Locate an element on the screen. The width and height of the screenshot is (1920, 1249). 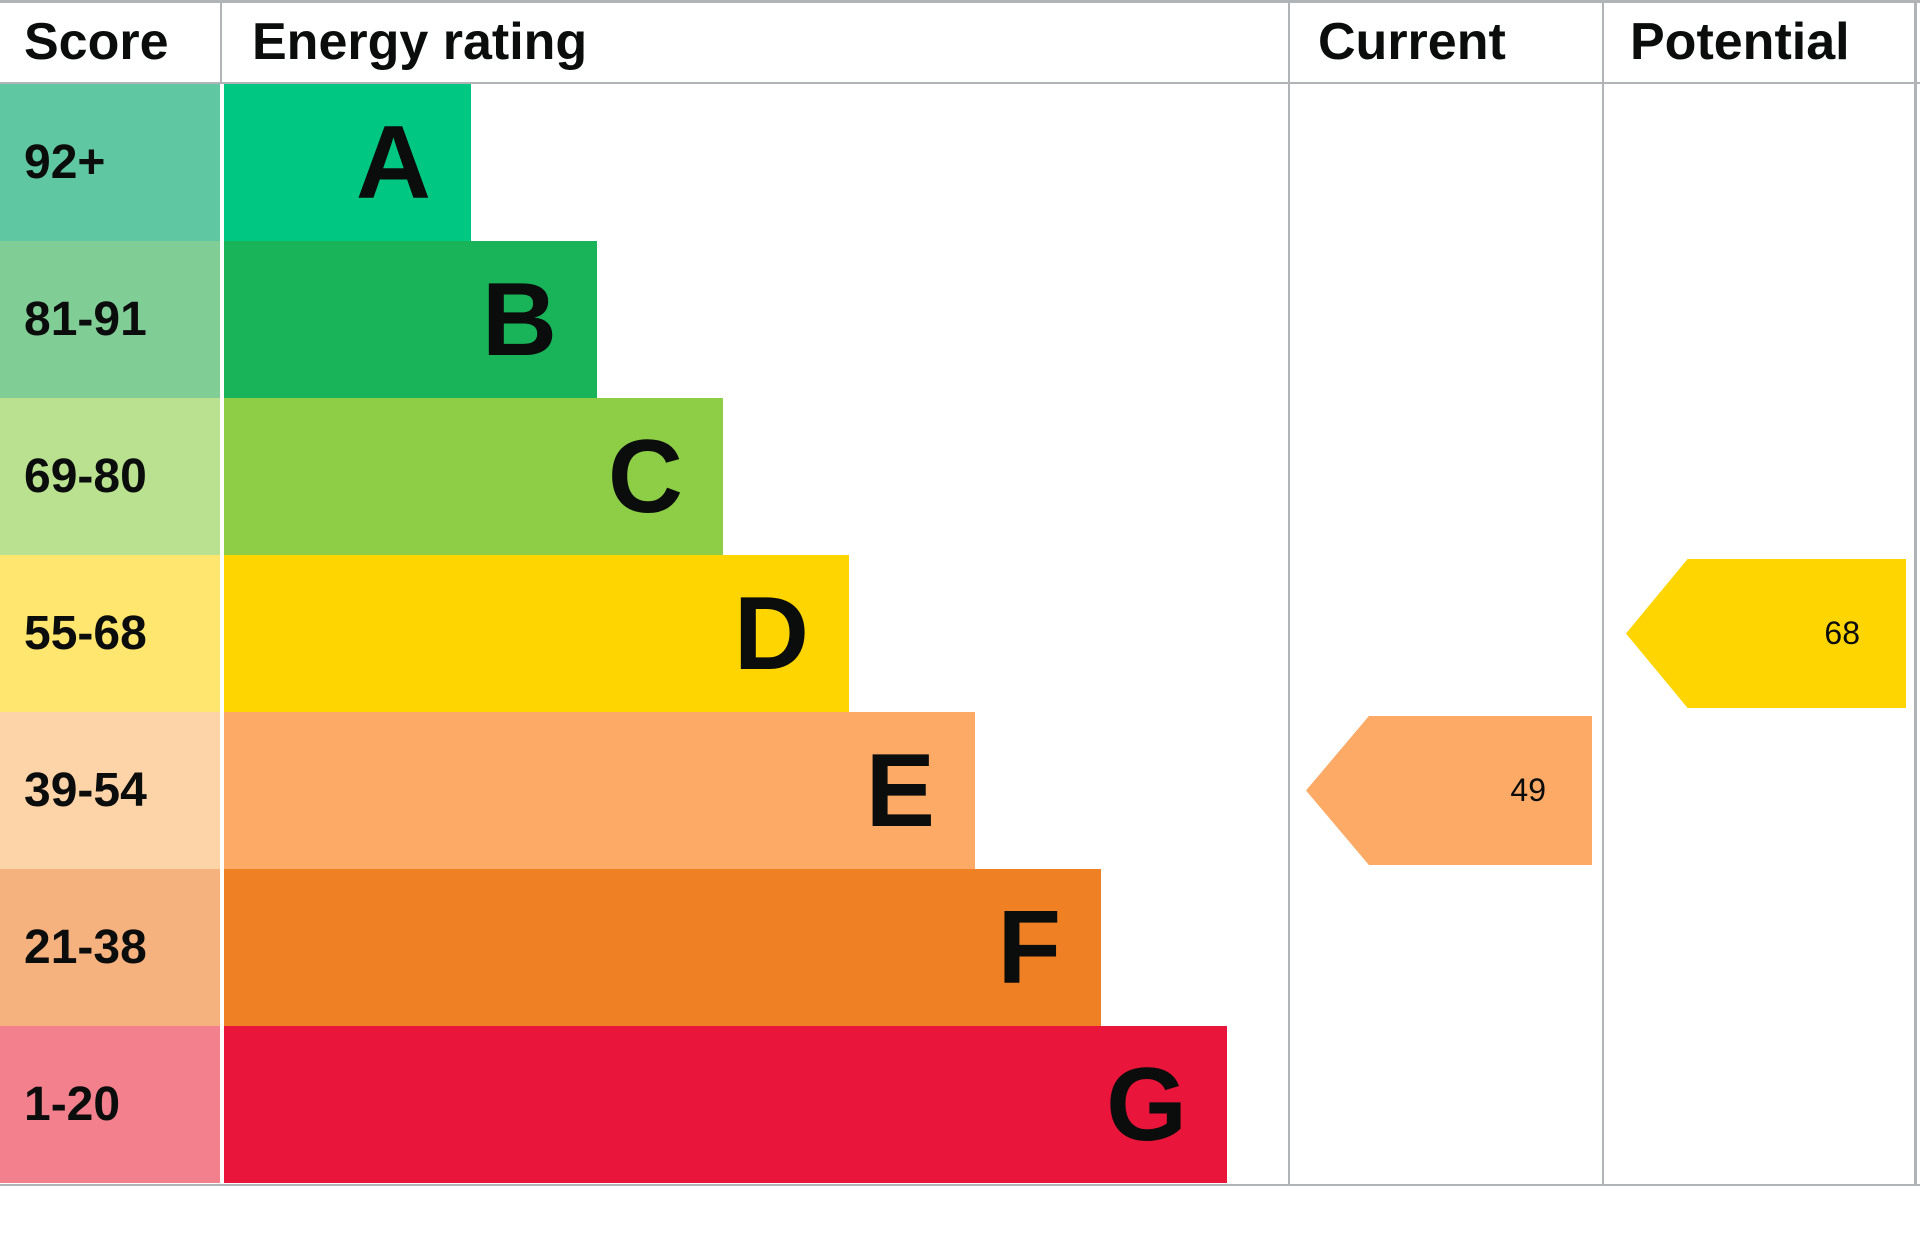
energy-rating-column-header: Energy rating is located at coordinates (420, 42).